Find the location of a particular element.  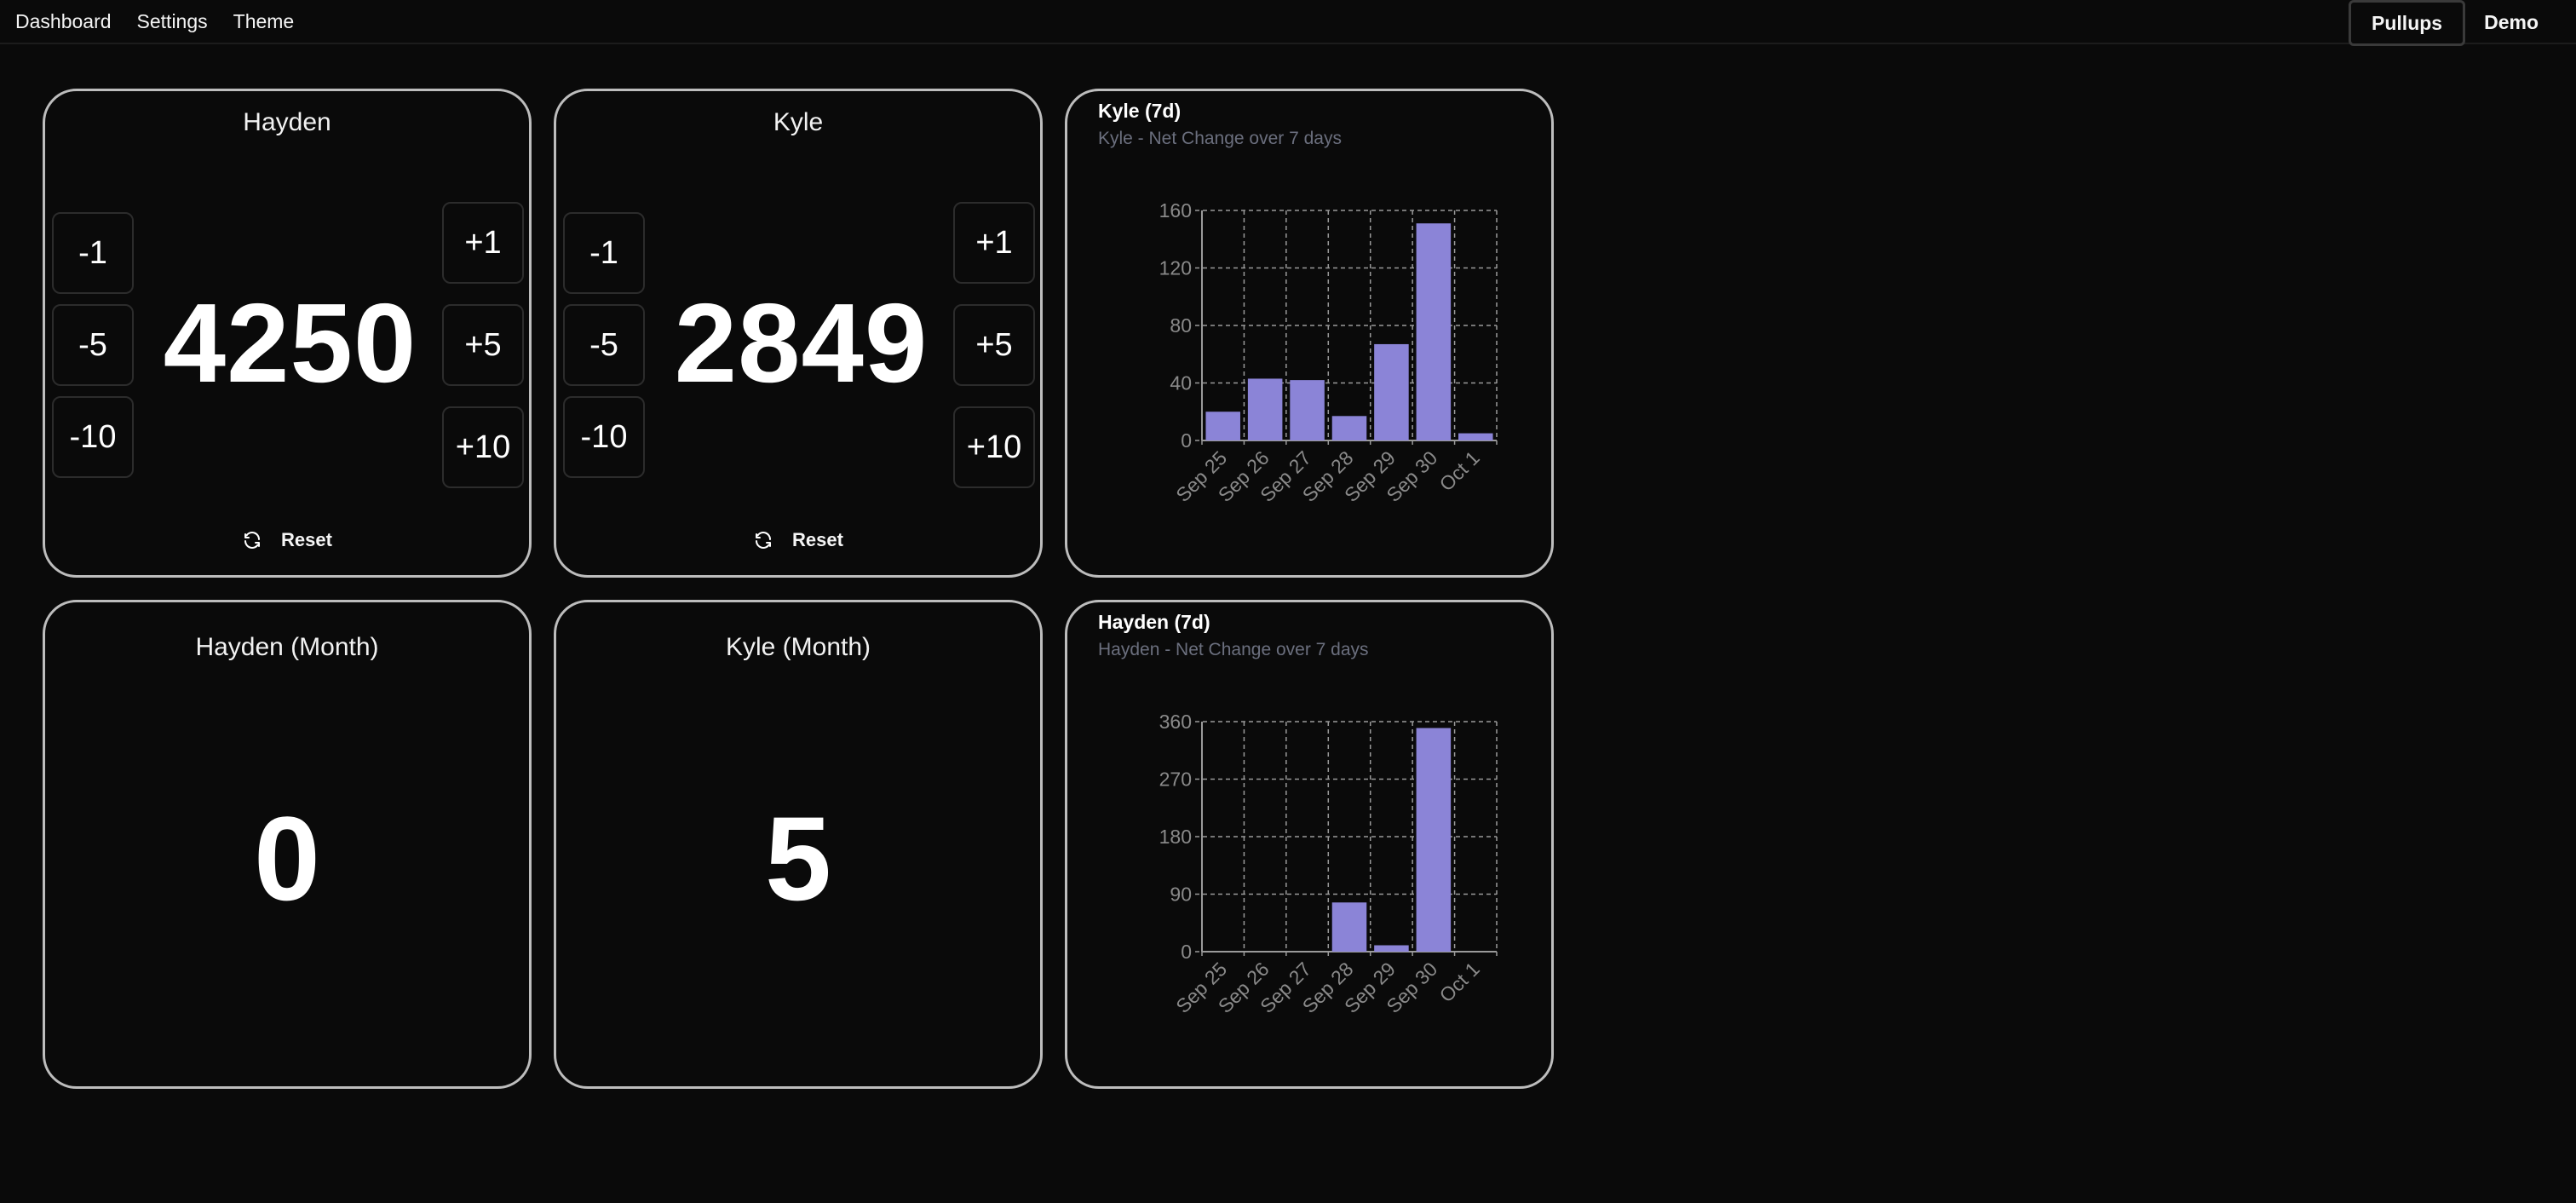

y-tick-label: 360 is located at coordinates (1175, 722).